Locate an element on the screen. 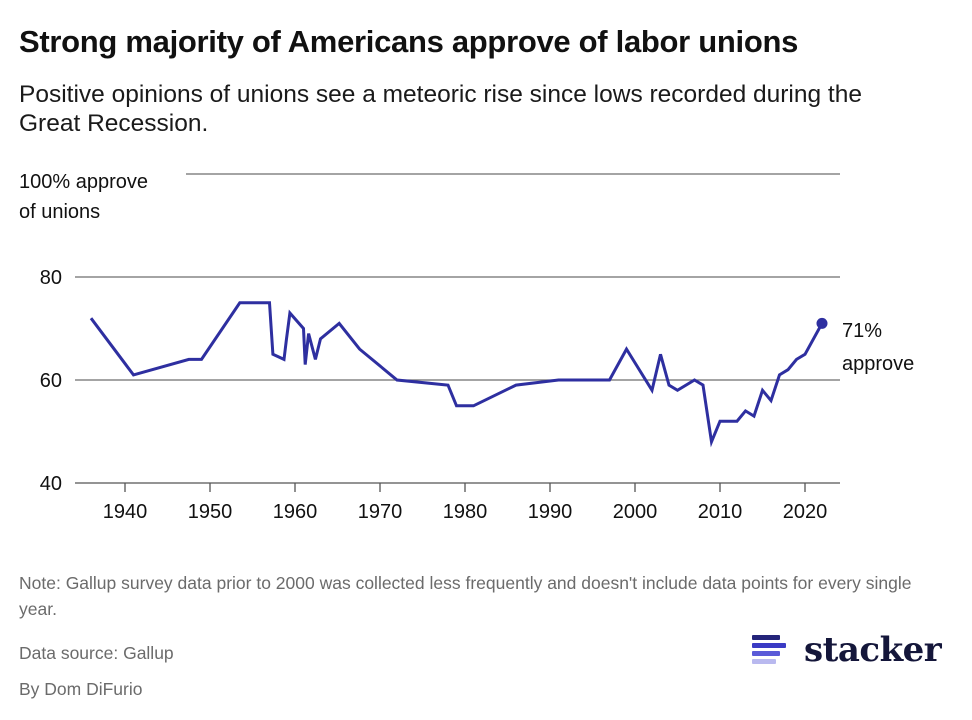 This screenshot has height=720, width=972. x-tick-label: 2020 is located at coordinates (805, 512).